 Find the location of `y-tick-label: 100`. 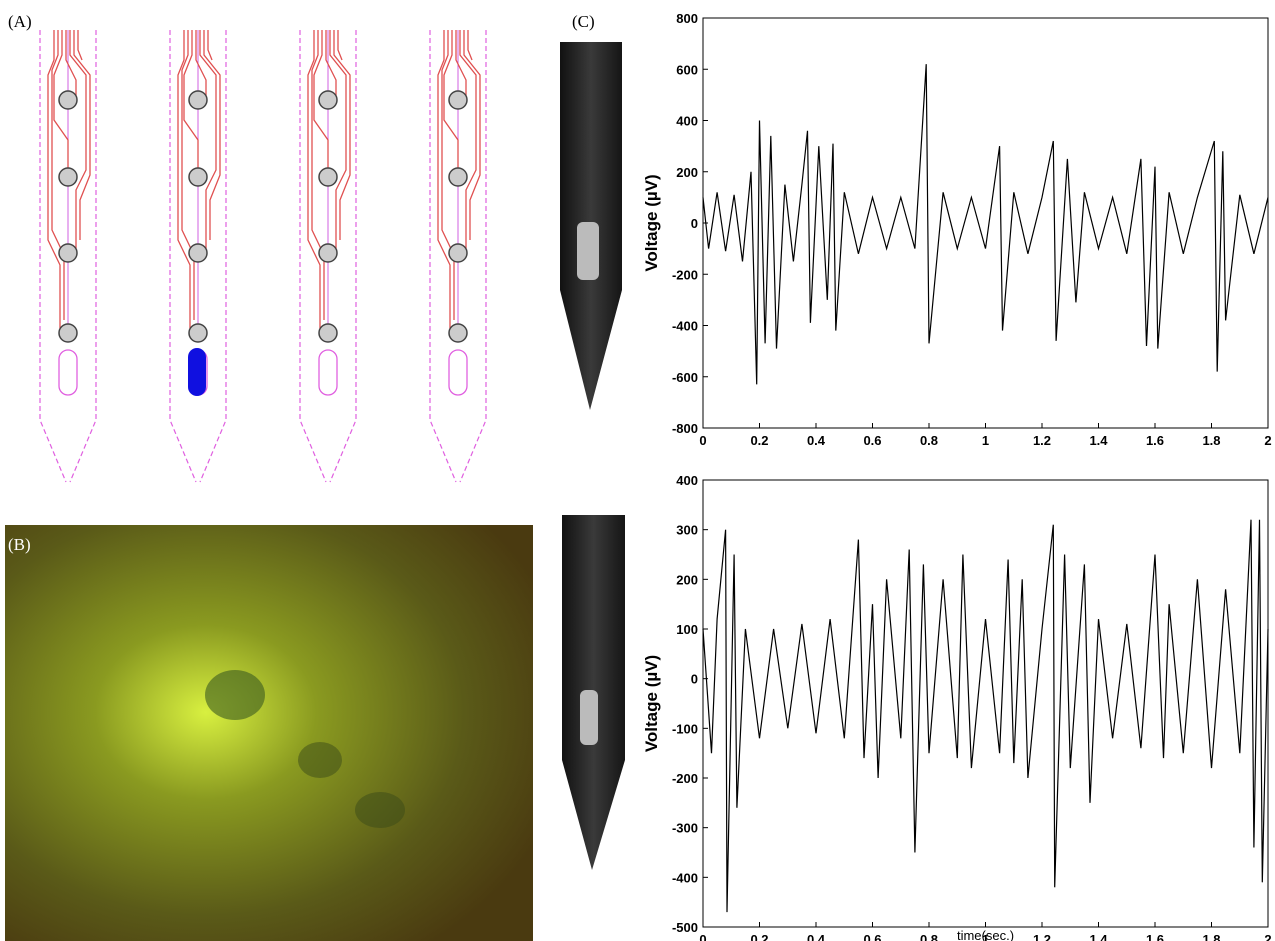

y-tick-label: 100 is located at coordinates (687, 629).